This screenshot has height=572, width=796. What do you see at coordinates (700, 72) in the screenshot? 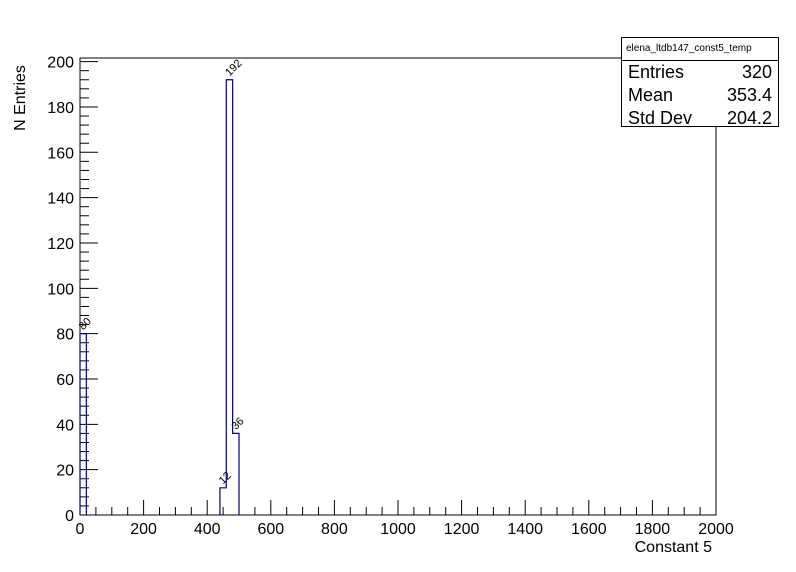
I see `stats-row-entries: Entries 320` at bounding box center [700, 72].